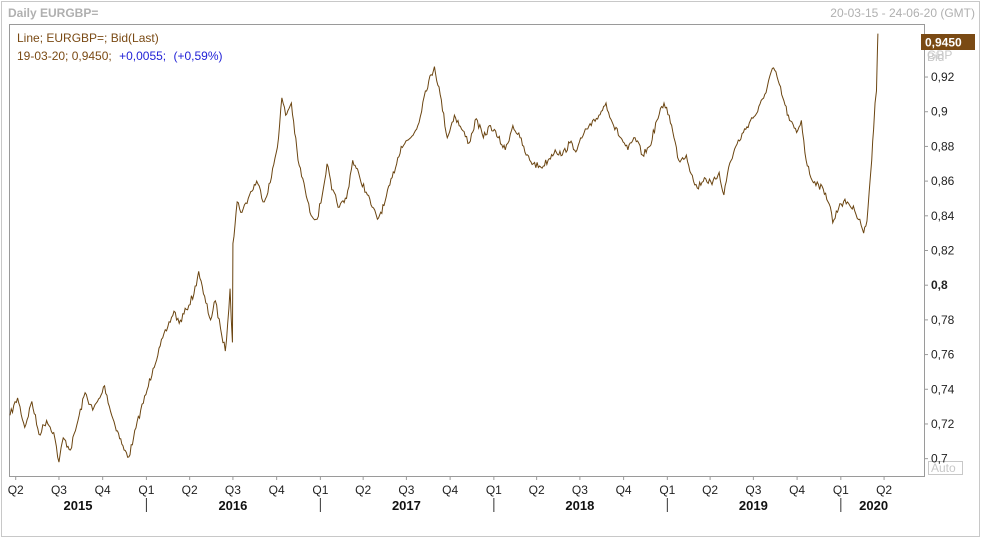  Describe the element at coordinates (142, 56) in the screenshot. I see `legend-change: +0,0055;` at that location.